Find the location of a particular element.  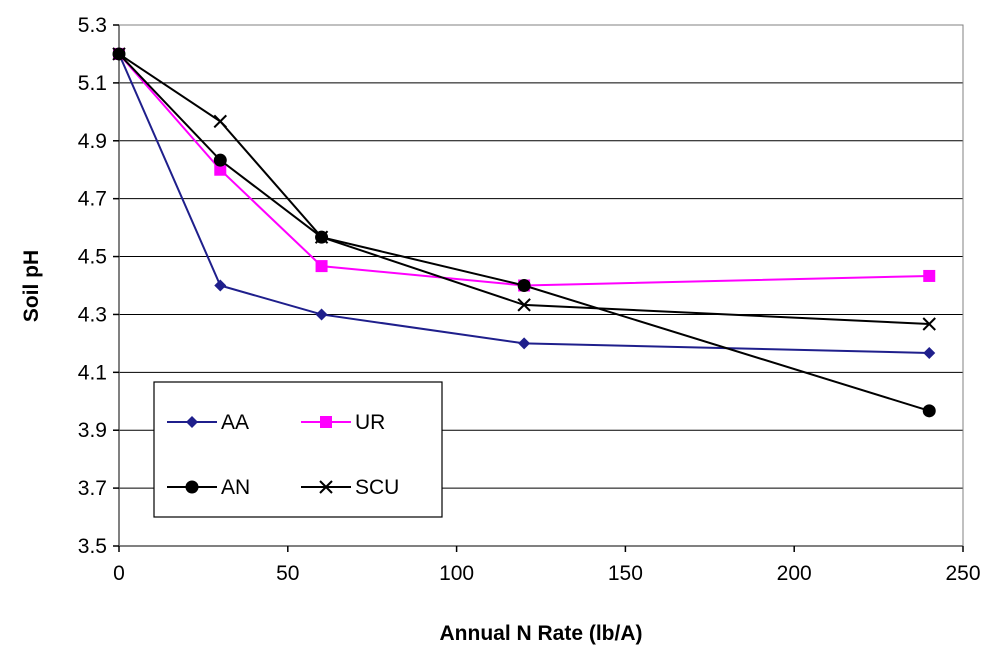

legend-item-an: AN is located at coordinates (208, 487).